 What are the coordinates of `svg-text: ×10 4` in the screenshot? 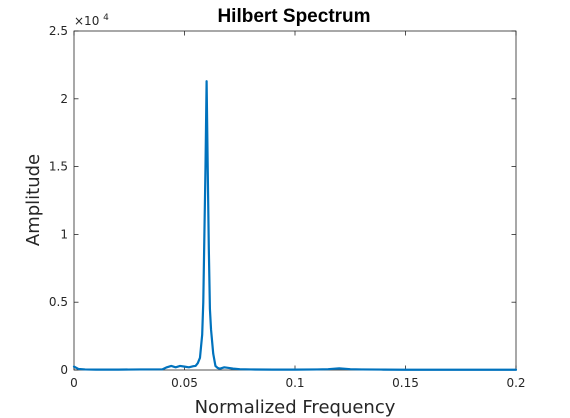 It's located at (91, 20).